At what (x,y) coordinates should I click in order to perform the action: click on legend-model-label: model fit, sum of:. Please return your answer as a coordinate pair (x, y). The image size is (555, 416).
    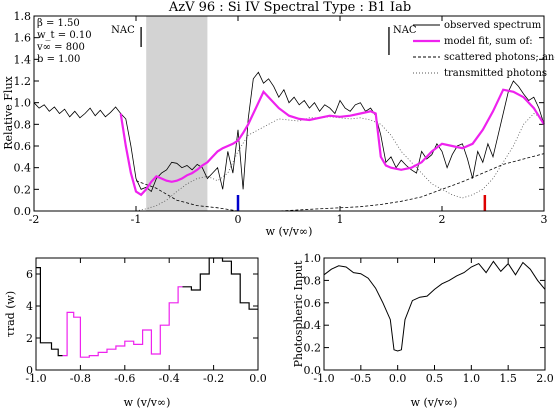
    Looking at the image, I should click on (488, 41).